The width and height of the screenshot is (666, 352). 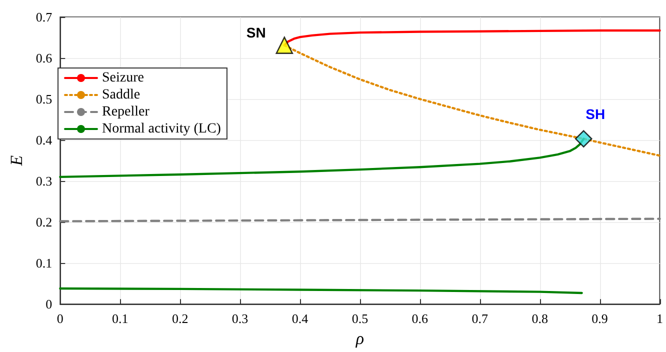 I want to click on y-tick-label: 0.2, so click(x=44, y=222).